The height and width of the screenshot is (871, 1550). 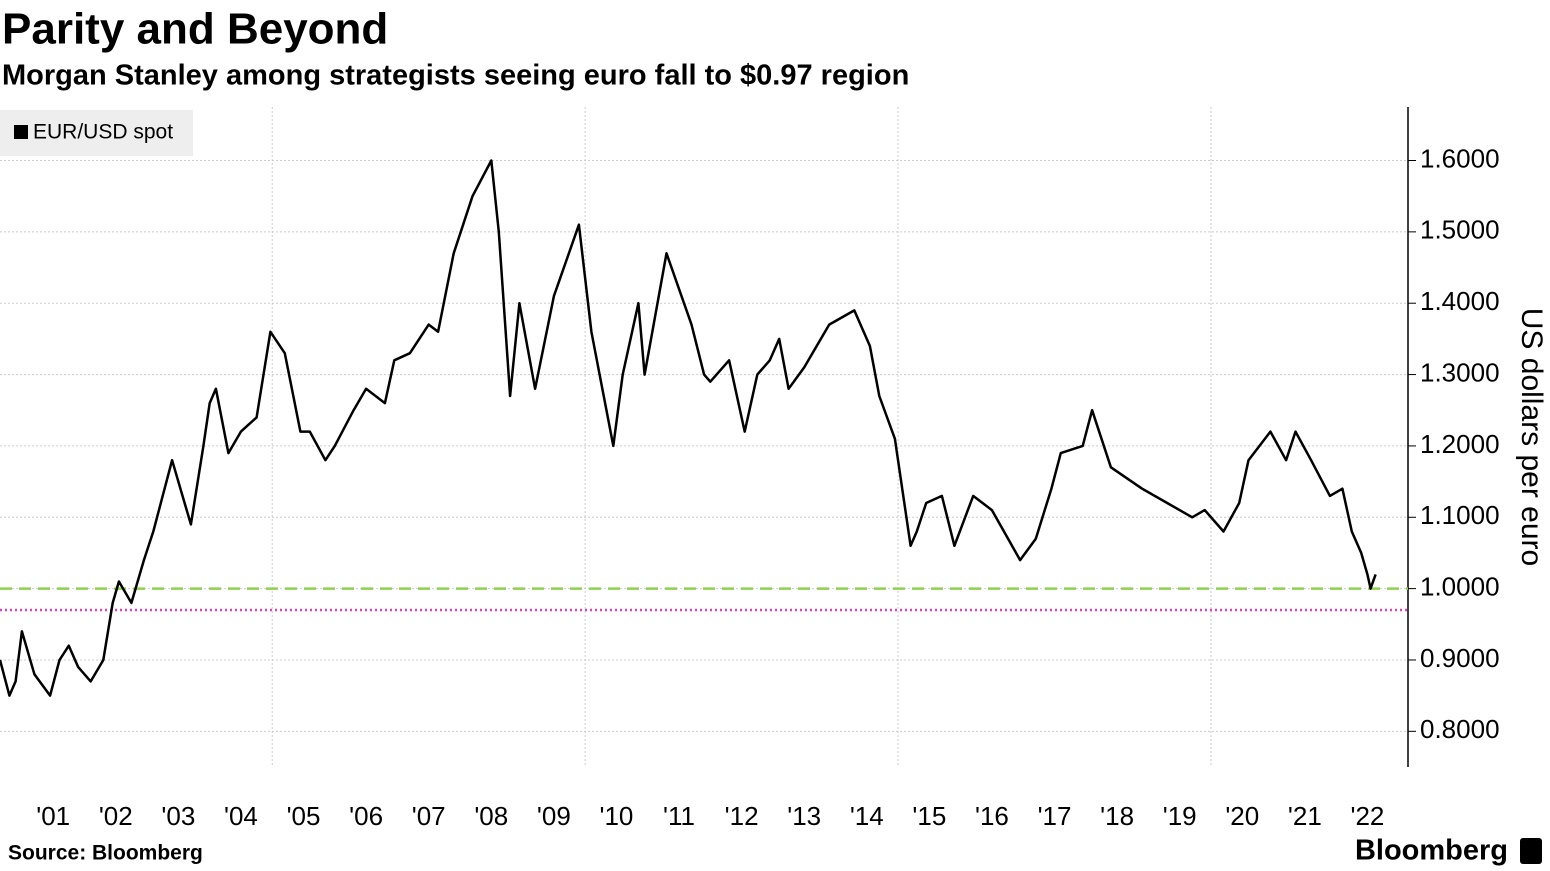 I want to click on x-tick-label: '11, so click(x=679, y=816).